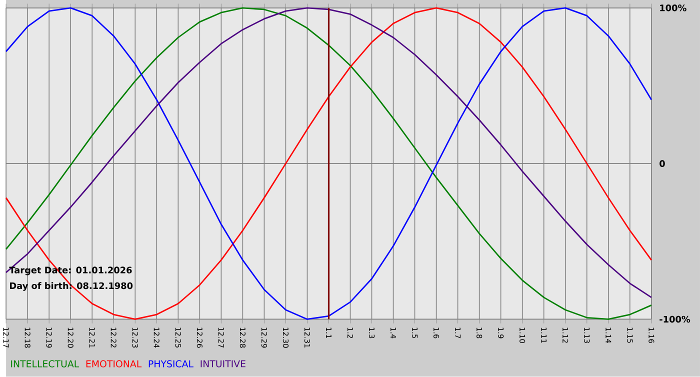 The height and width of the screenshot is (377, 700). Describe the element at coordinates (675, 319) in the screenshot. I see `y-tick-label: -100%` at that location.